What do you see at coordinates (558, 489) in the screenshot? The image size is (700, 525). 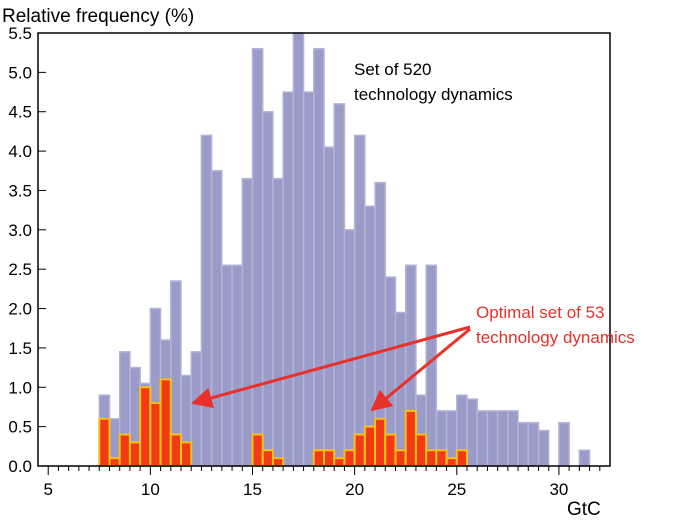 I see `x-tick-label: 30` at bounding box center [558, 489].